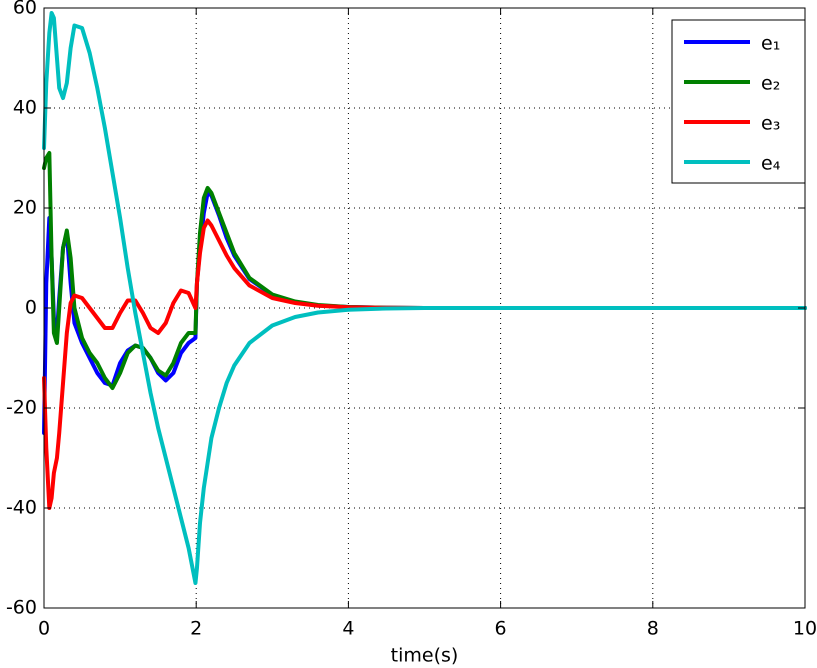 This screenshot has height=668, width=817. I want to click on y-tick-label: -40, so click(21, 508).